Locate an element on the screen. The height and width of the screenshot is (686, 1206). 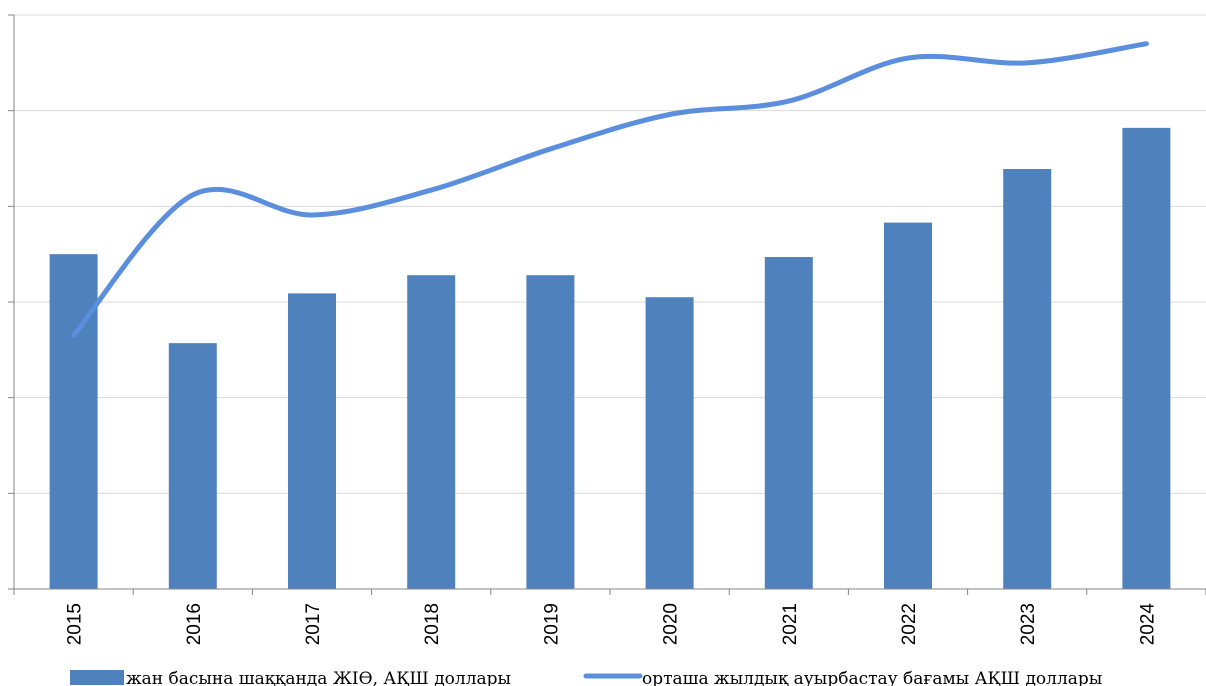
bar-2018 is located at coordinates (431, 432).